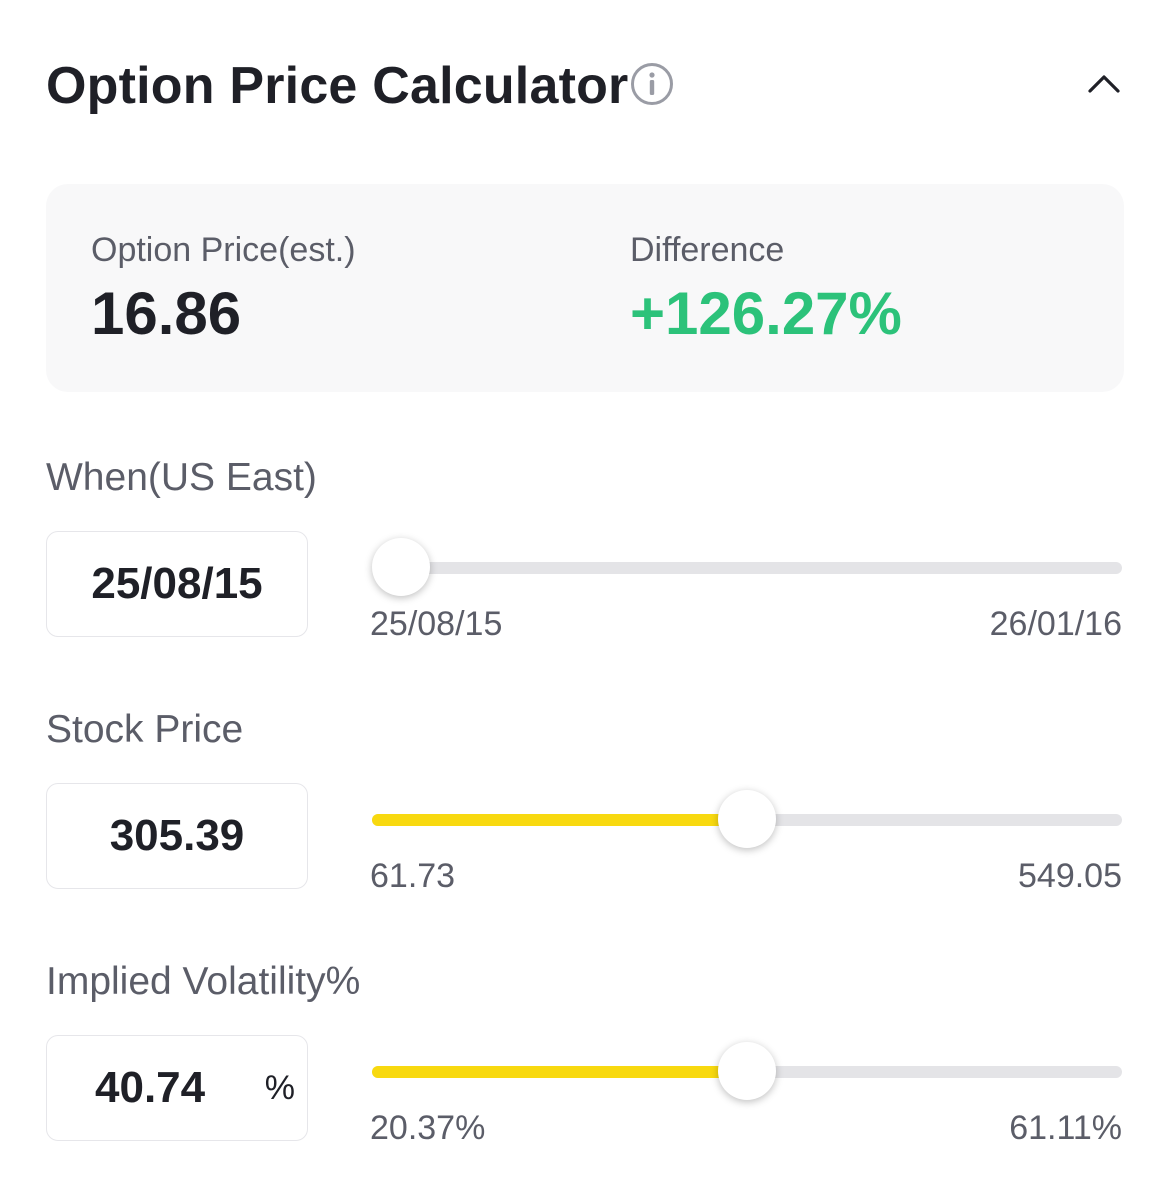 This screenshot has height=1198, width=1170. I want to click on implied-volatility-input: 40.74 %, so click(177, 1088).